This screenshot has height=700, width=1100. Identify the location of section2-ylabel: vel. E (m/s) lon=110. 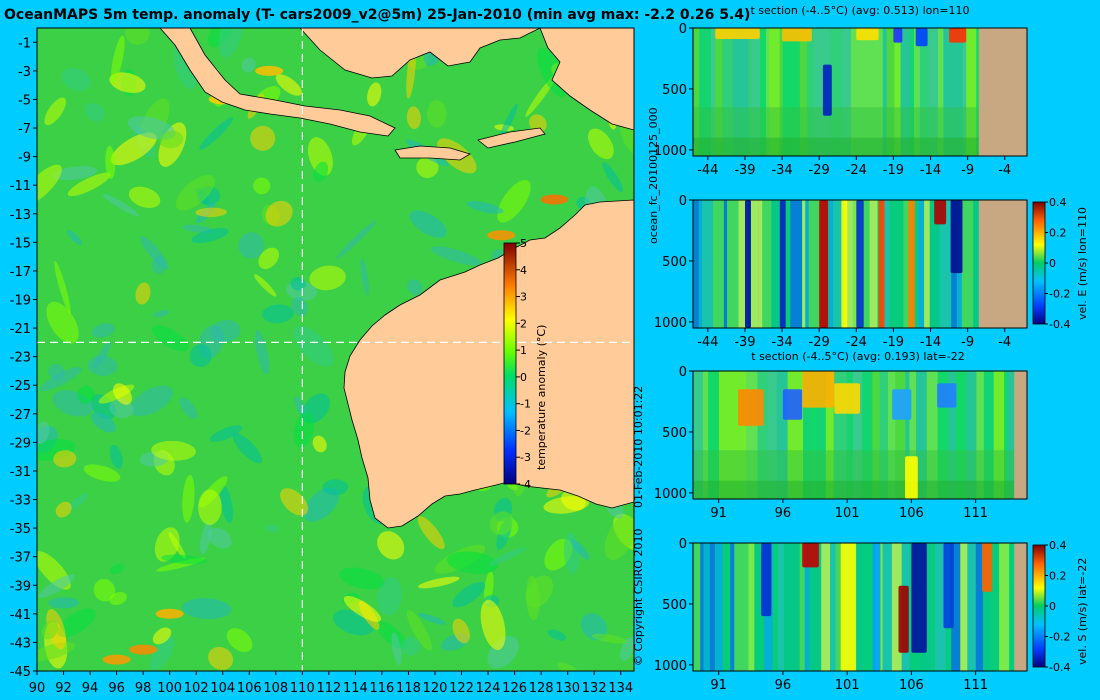
(1082, 263).